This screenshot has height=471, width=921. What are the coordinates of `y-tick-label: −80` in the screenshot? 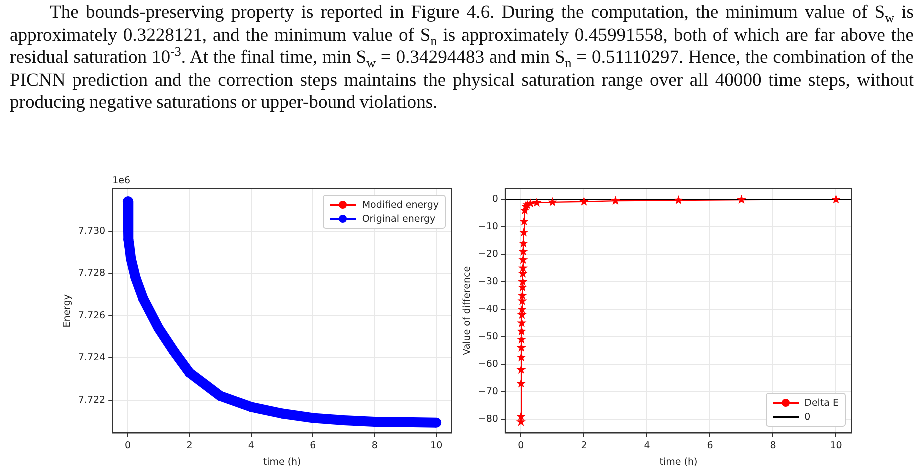 It's located at (488, 419).